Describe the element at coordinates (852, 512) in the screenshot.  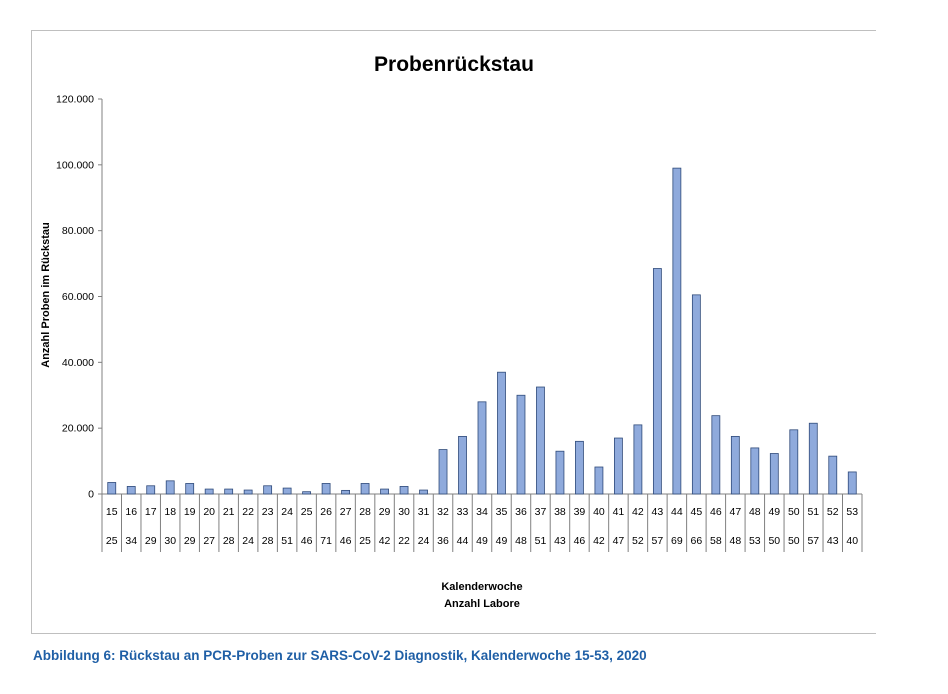
I see `x-tick-label-week: 53` at that location.